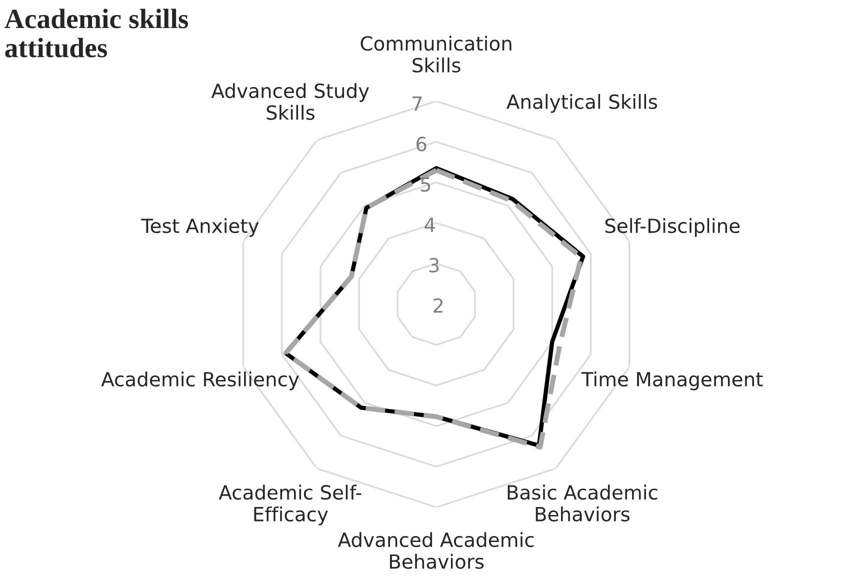  What do you see at coordinates (290, 101) in the screenshot?
I see `spoke-label: Advanced Study Skills` at bounding box center [290, 101].